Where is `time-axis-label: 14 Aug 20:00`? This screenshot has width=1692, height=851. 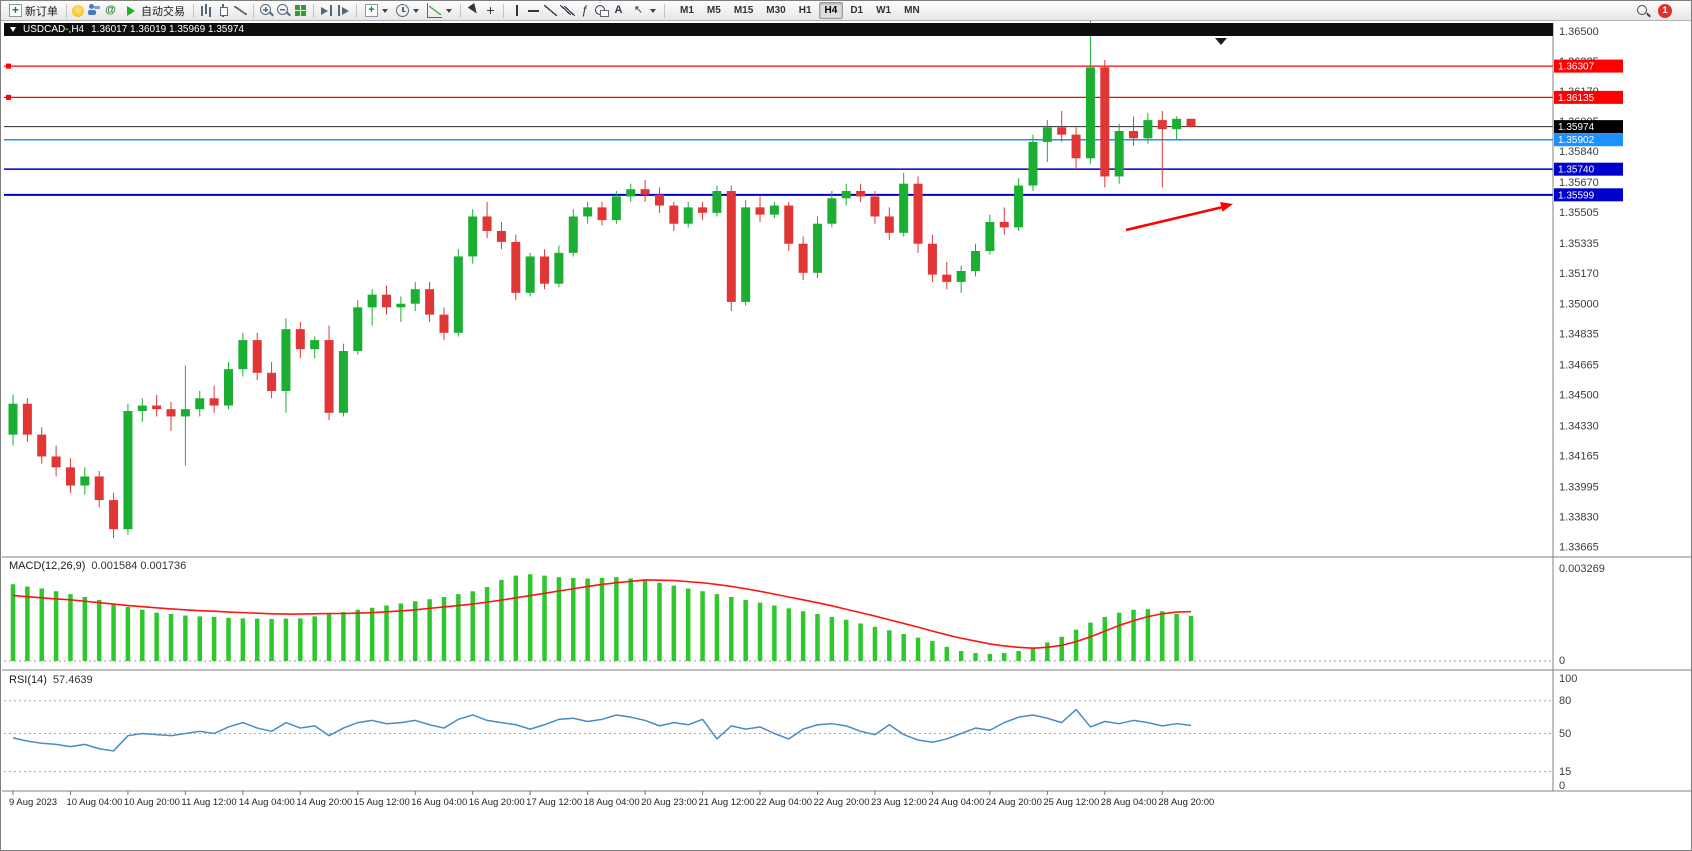
time-axis-label: 14 Aug 20:00 is located at coordinates (324, 802).